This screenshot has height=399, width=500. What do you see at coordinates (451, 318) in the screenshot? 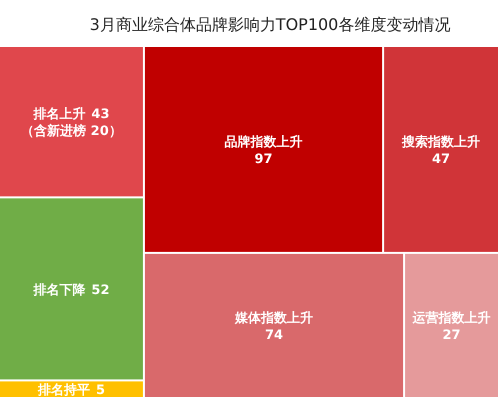
I see `category-label: 运营指数上升` at bounding box center [451, 318].